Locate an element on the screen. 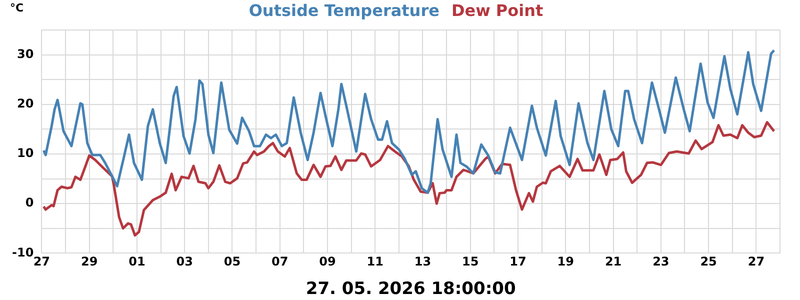 The image size is (800, 300). y-tick-label: 20 is located at coordinates (25, 103).